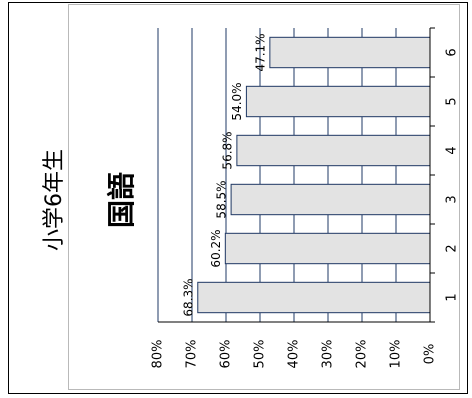  What do you see at coordinates (452, 101) in the screenshot?
I see `category-label: 5` at bounding box center [452, 101].